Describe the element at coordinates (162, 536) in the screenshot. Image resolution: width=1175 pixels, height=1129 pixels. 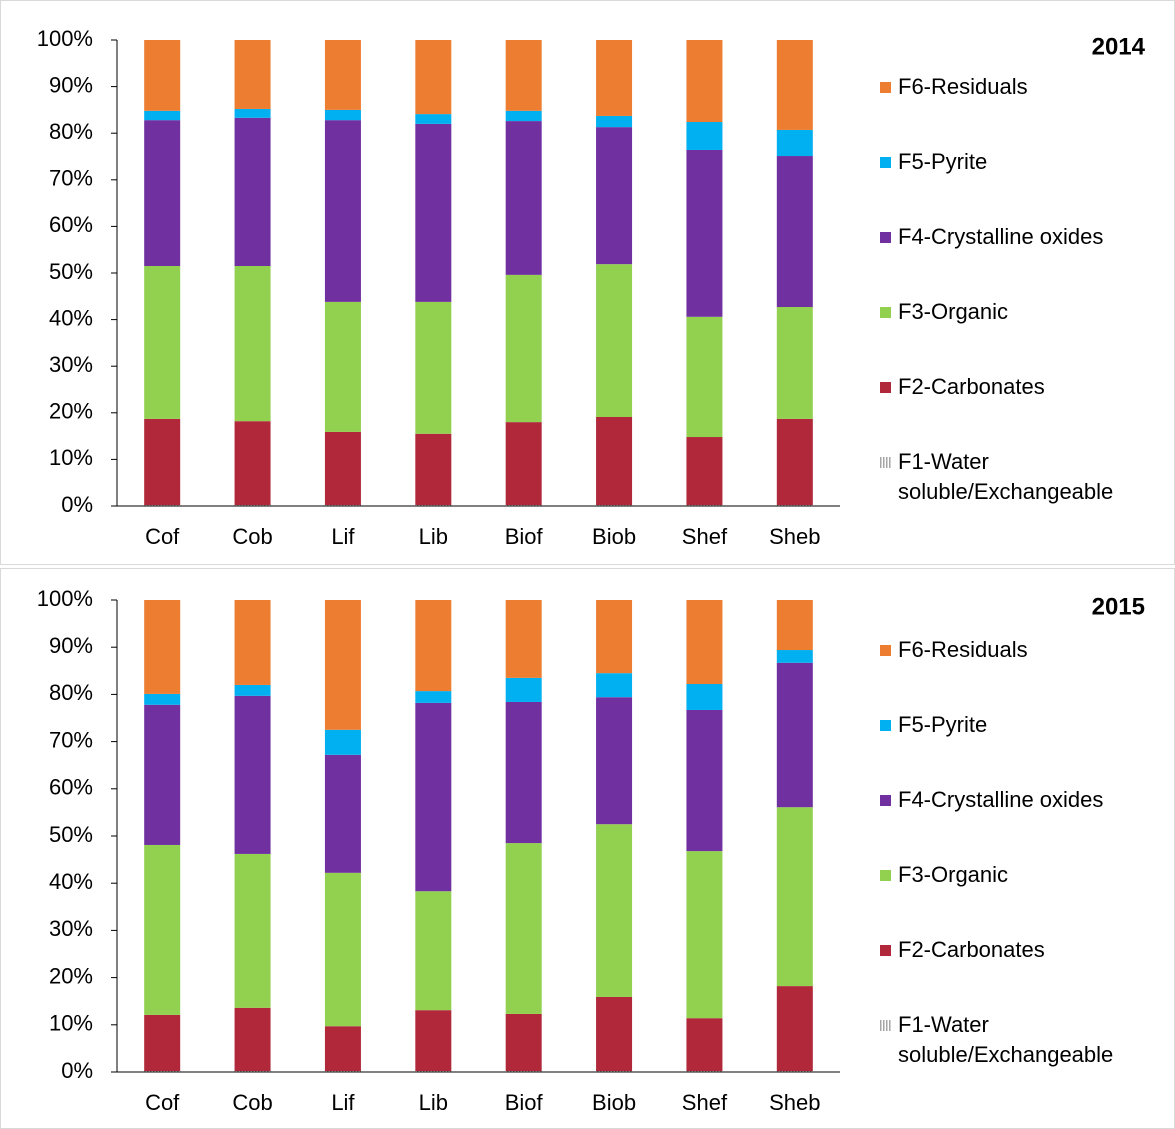
I see `x-tick-label: Cof` at that location.